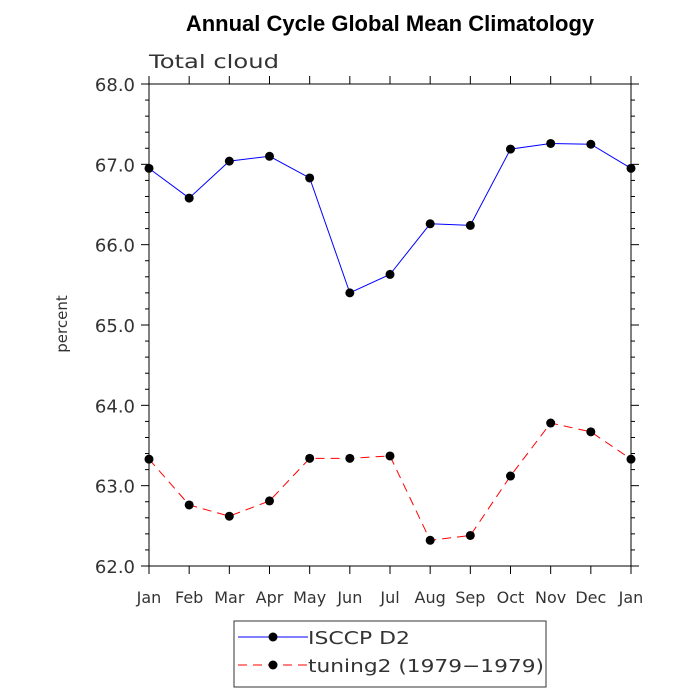  What do you see at coordinates (115, 406) in the screenshot?
I see `y-tick-label: 64.0` at bounding box center [115, 406].